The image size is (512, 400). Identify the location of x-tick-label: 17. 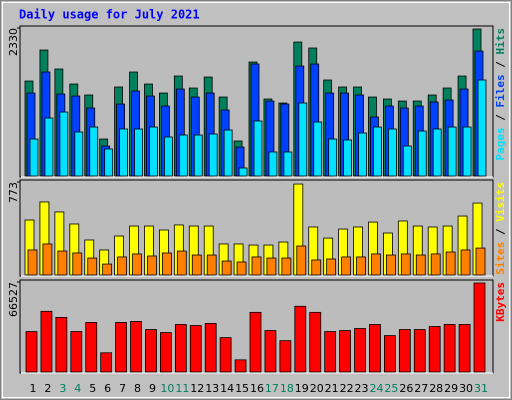
(272, 388).